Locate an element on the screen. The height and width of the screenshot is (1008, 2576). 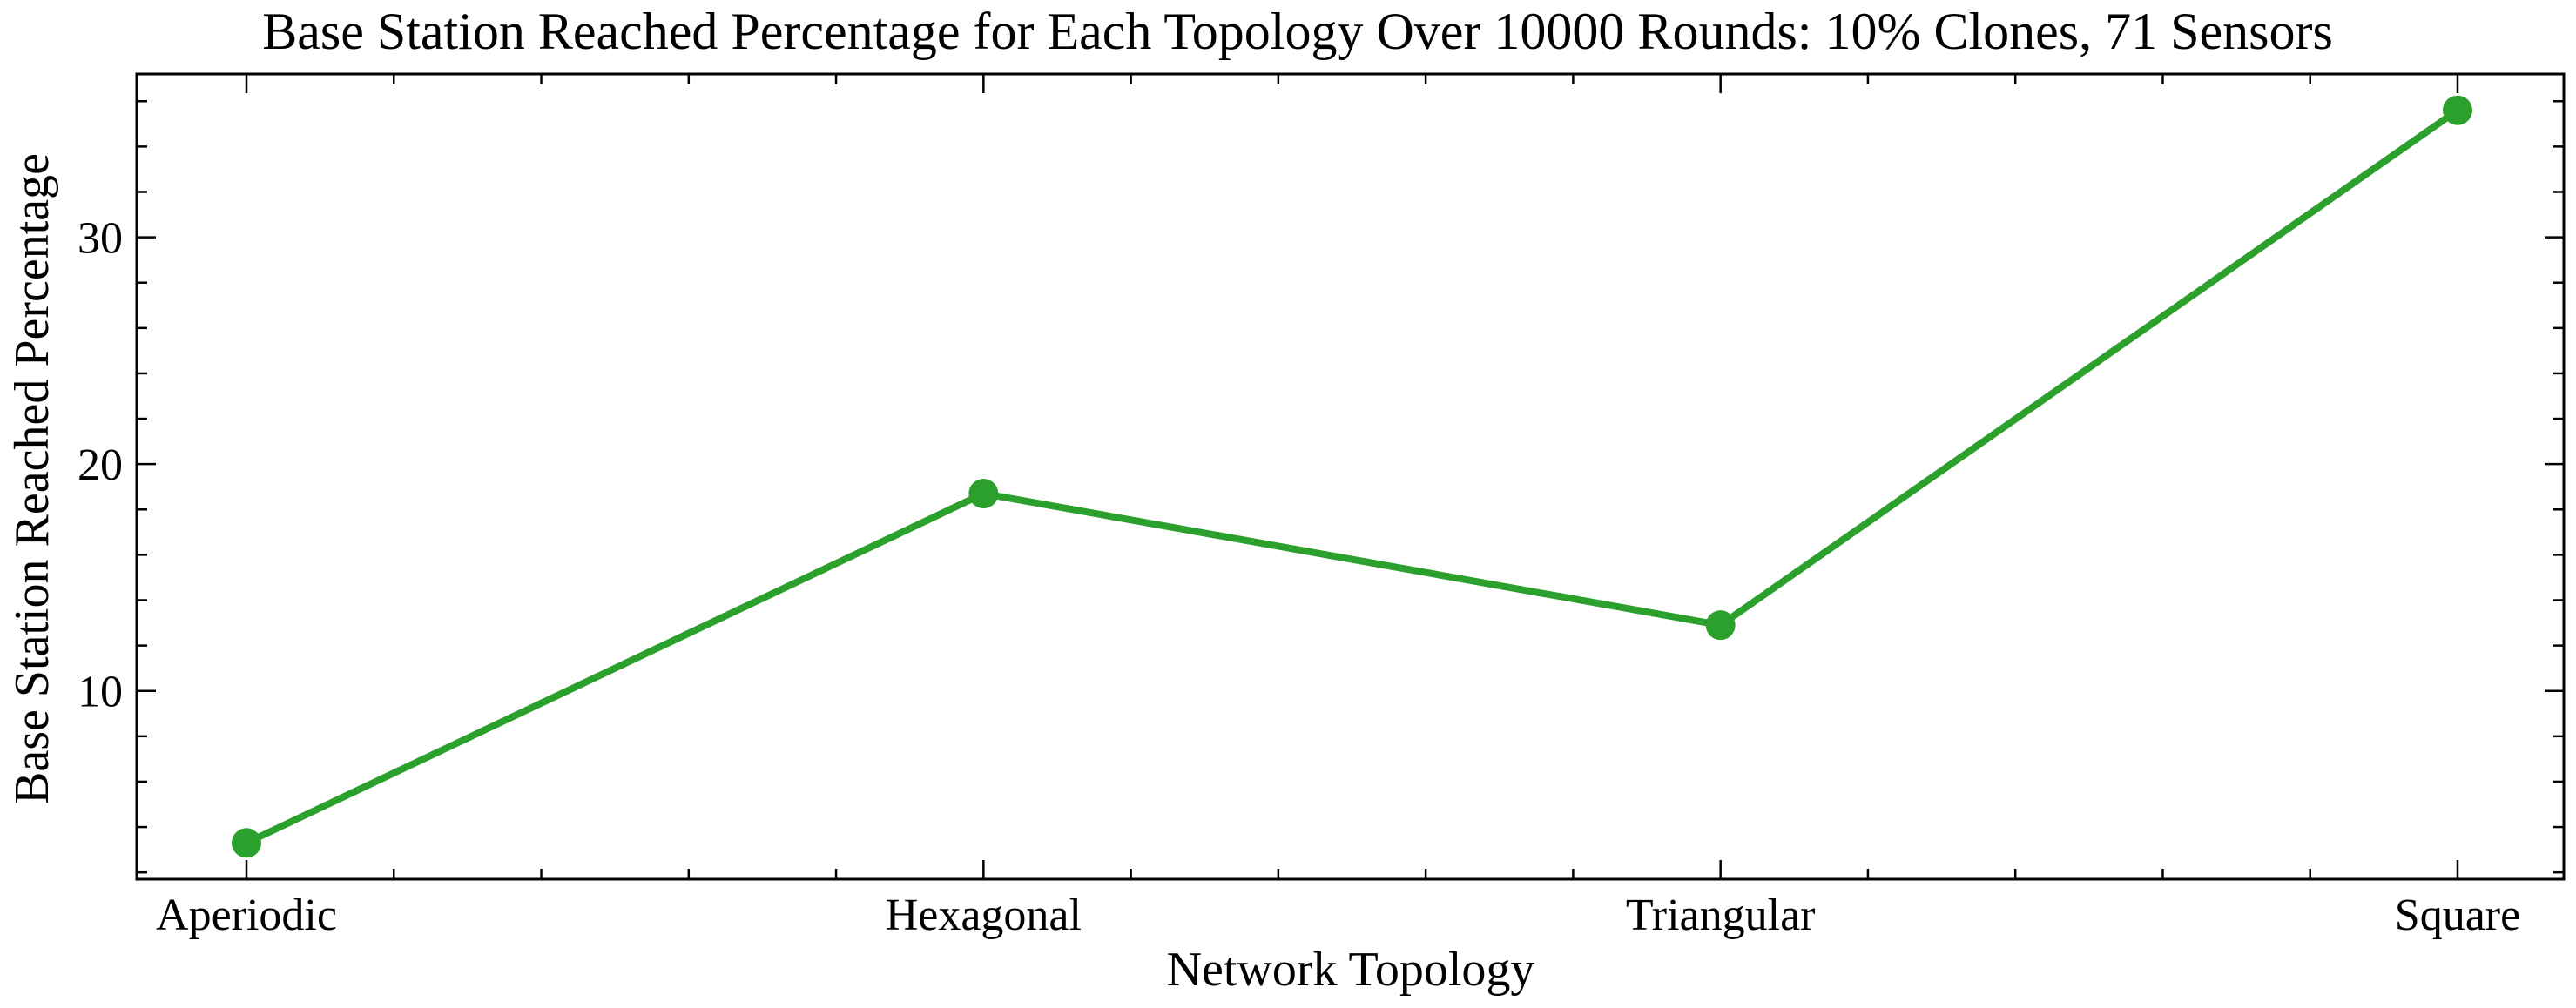
x-axis-label: Network Topology is located at coordinates (1351, 970).